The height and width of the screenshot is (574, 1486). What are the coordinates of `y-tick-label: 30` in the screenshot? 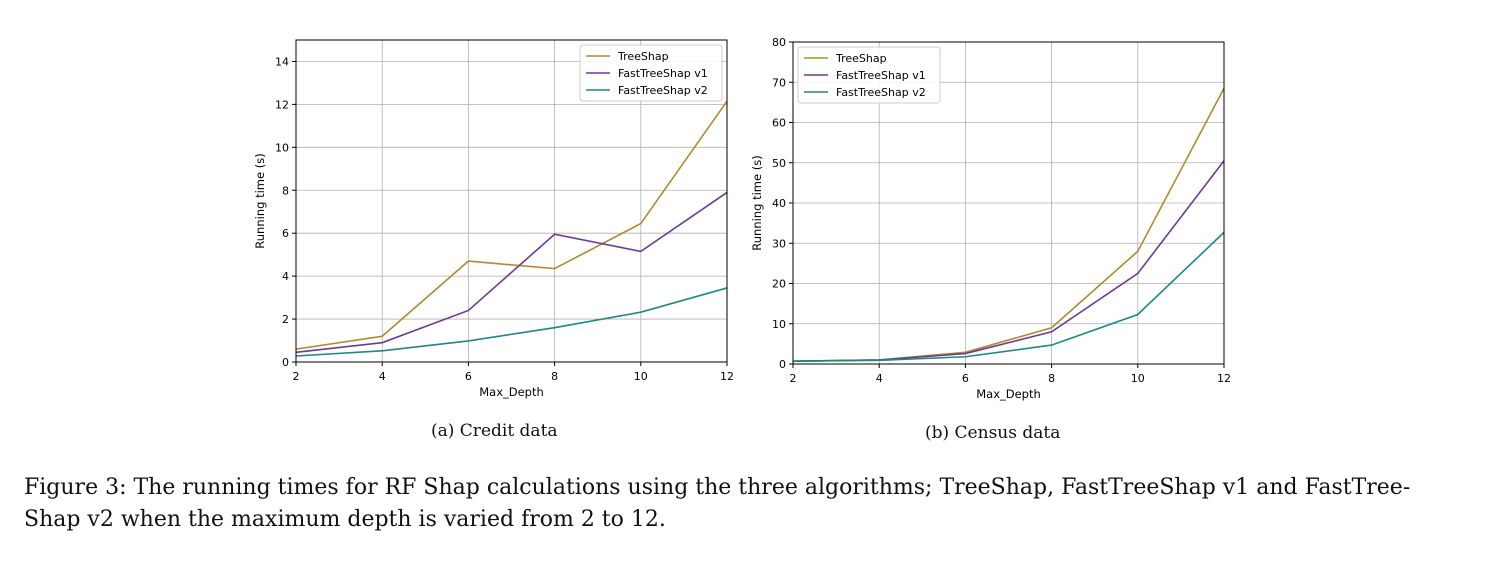 It's located at (779, 243).